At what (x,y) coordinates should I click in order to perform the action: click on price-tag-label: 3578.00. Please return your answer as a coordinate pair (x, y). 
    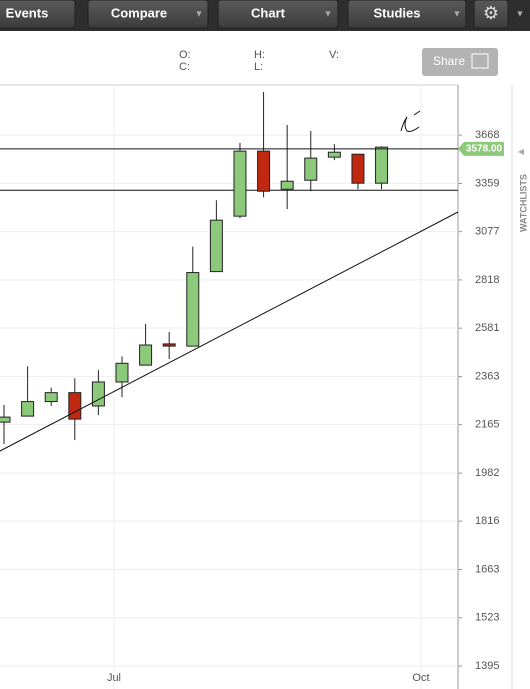
    Looking at the image, I should click on (484, 148).